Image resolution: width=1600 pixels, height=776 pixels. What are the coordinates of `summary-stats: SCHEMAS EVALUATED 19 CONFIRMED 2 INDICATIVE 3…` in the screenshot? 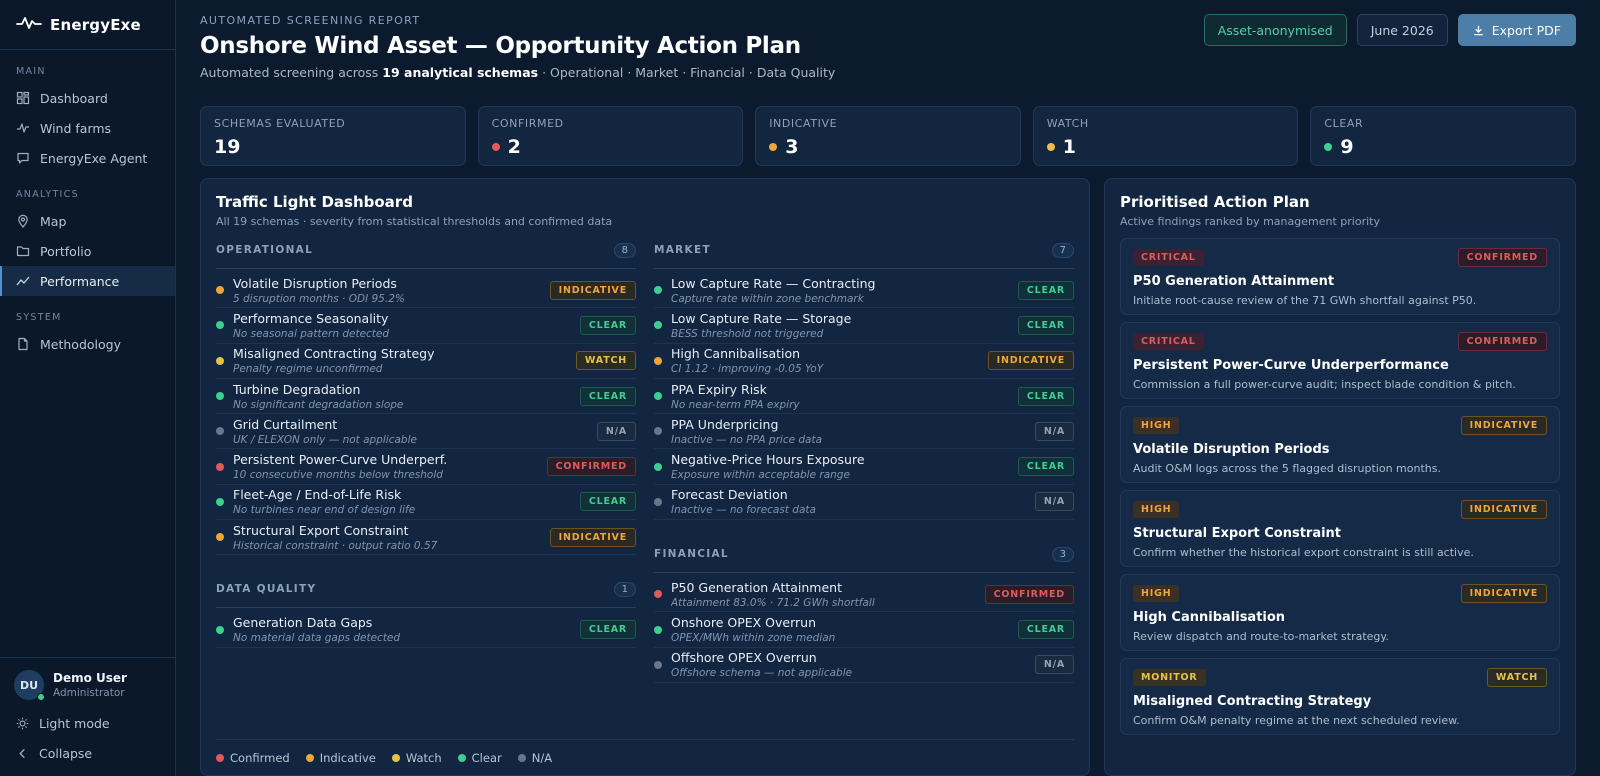 It's located at (888, 136).